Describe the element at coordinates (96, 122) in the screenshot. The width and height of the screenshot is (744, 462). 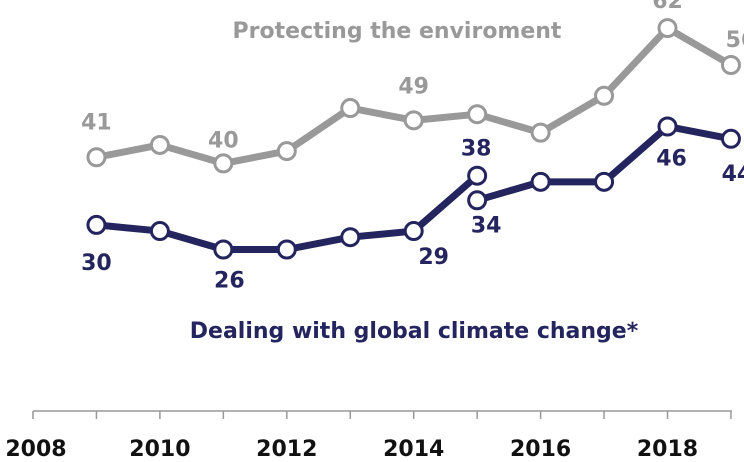
I see `data-label: 41` at that location.